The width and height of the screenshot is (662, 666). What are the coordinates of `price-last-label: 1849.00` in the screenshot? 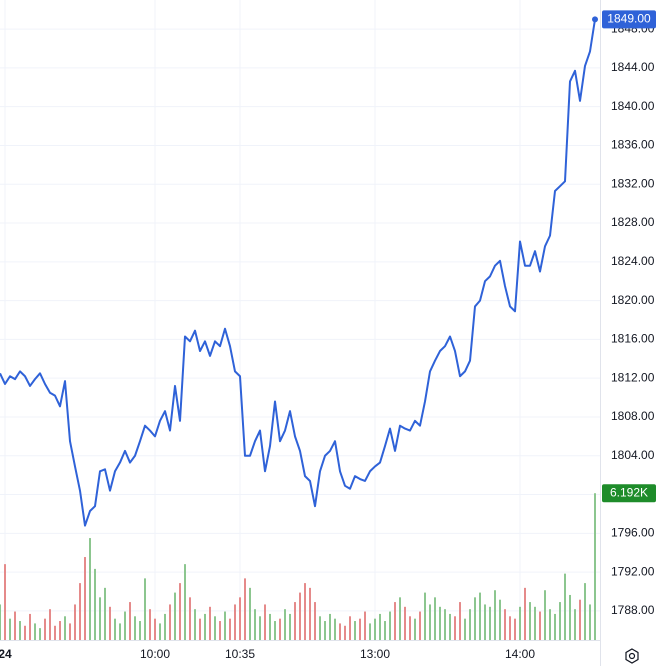 It's located at (629, 19).